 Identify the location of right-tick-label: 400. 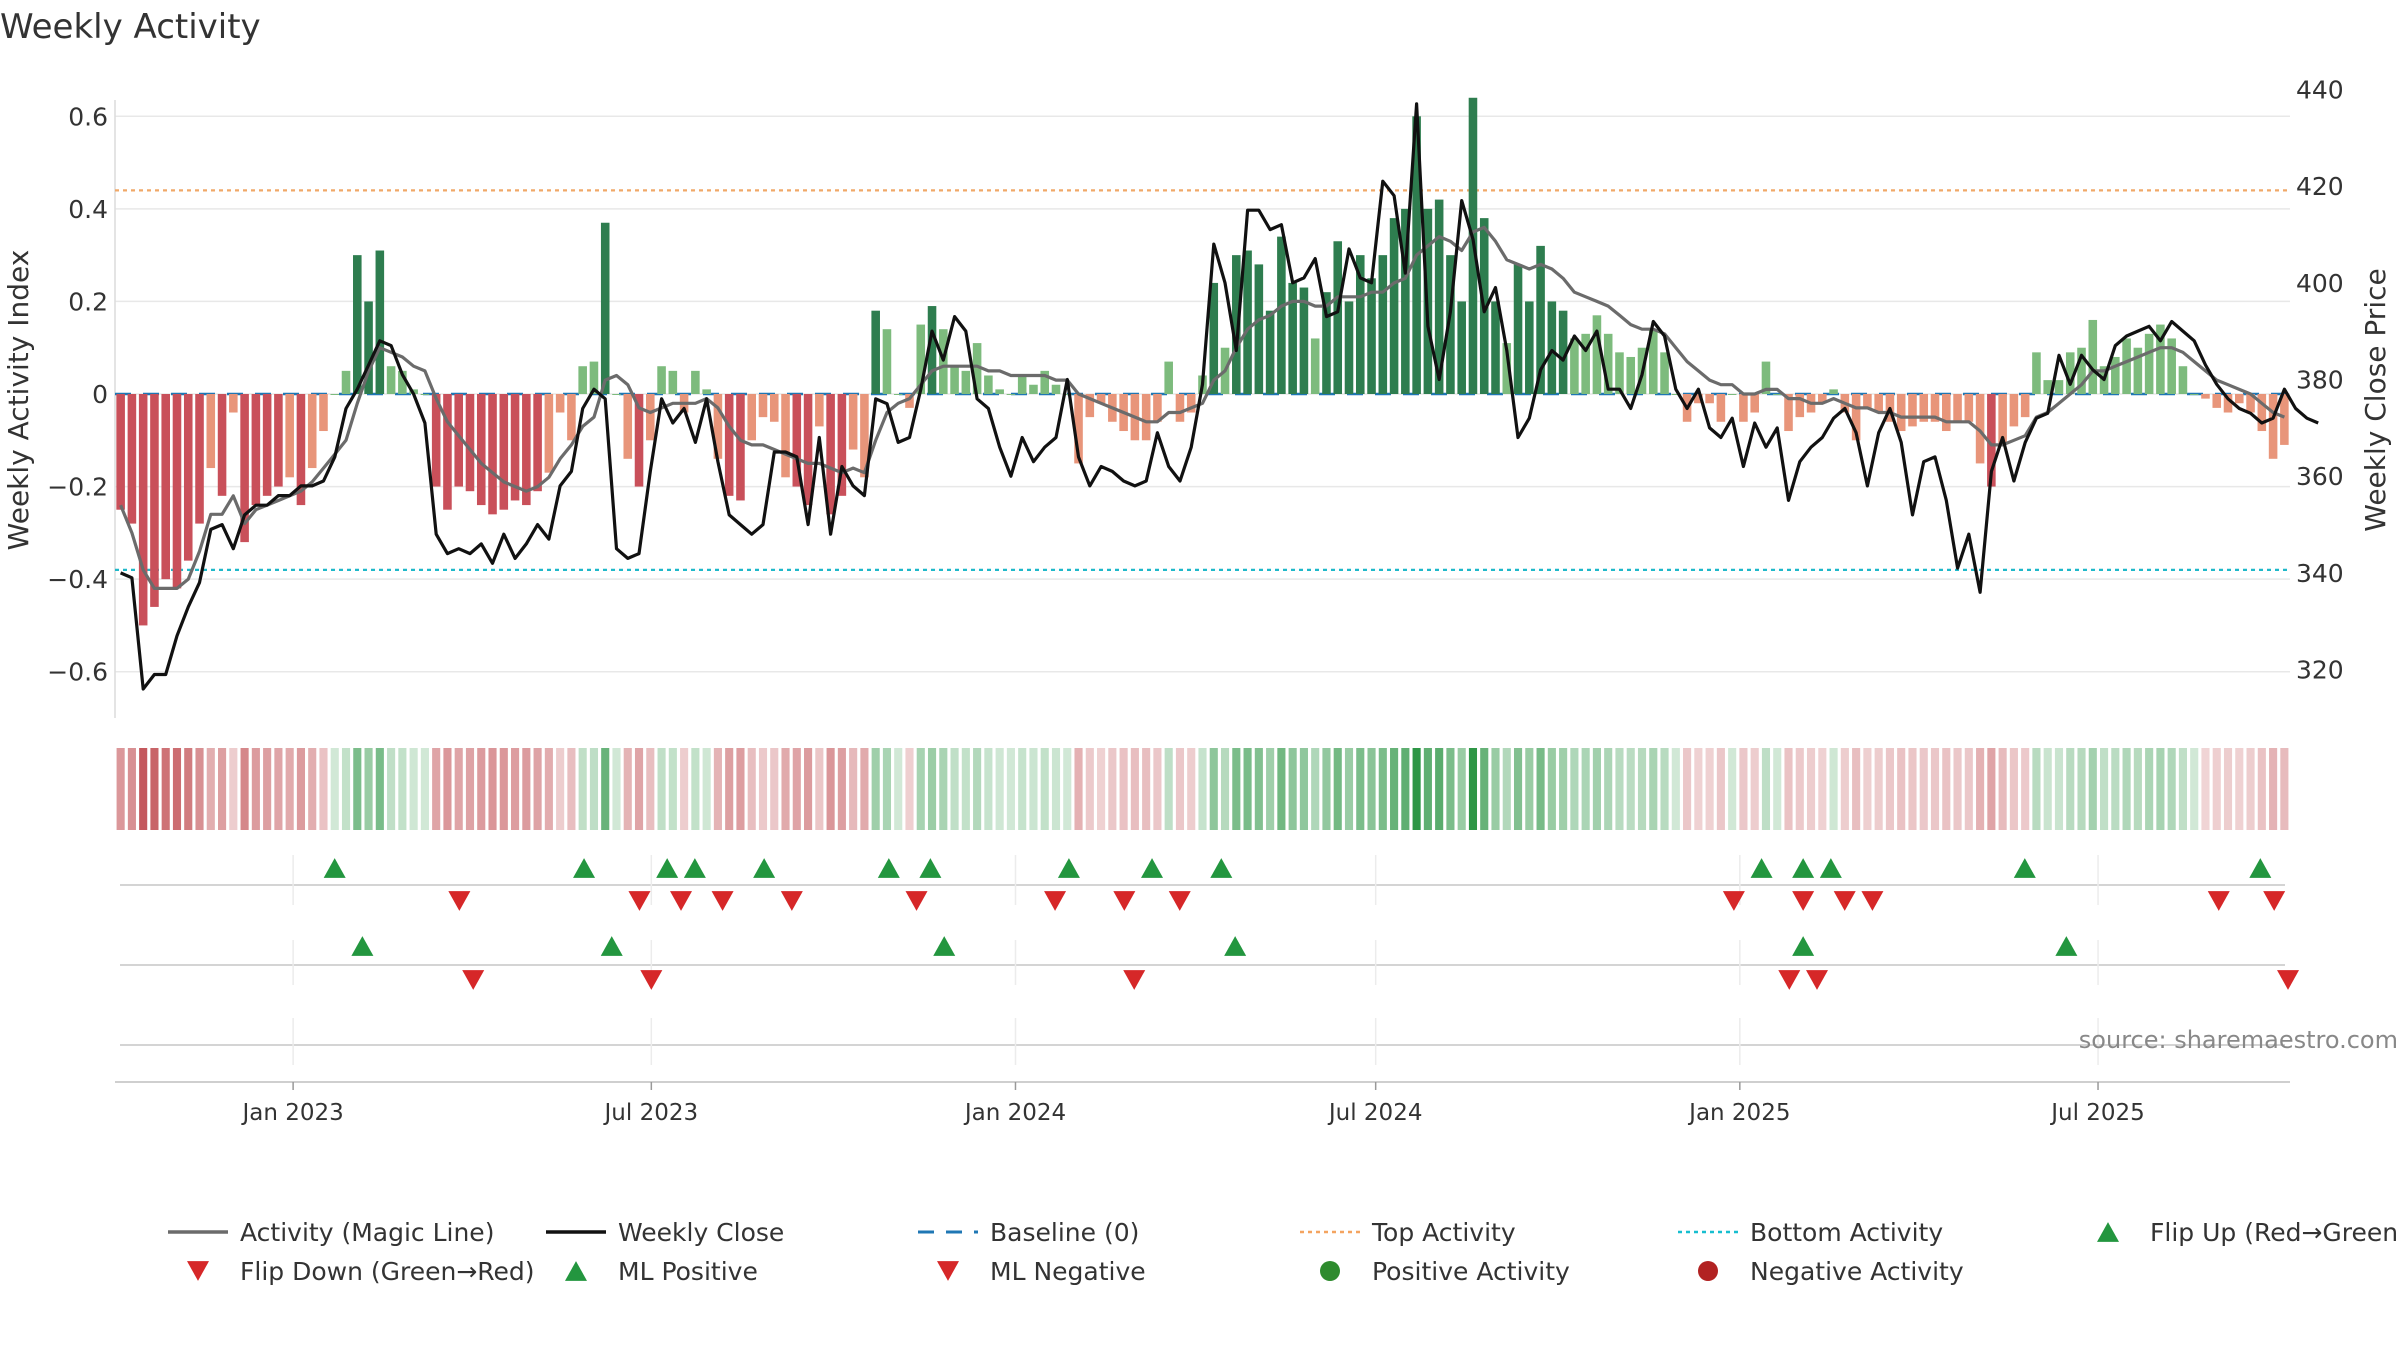
(2320, 283).